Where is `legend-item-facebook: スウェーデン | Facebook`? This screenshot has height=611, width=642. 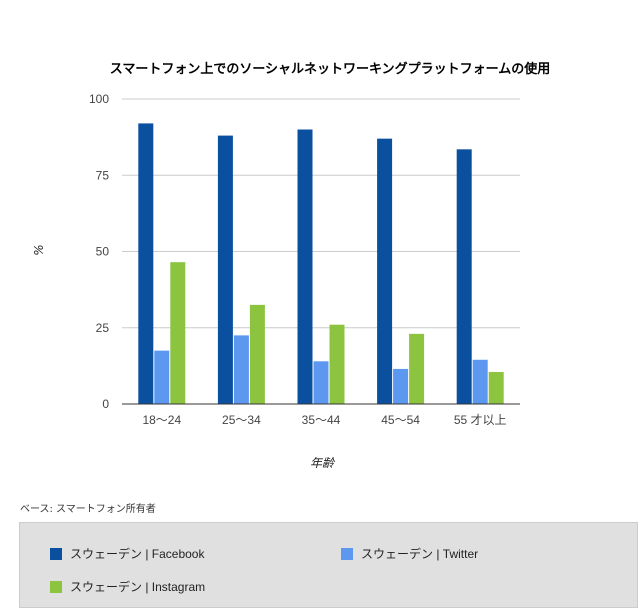
legend-item-facebook: スウェーデン | Facebook is located at coordinates (127, 553).